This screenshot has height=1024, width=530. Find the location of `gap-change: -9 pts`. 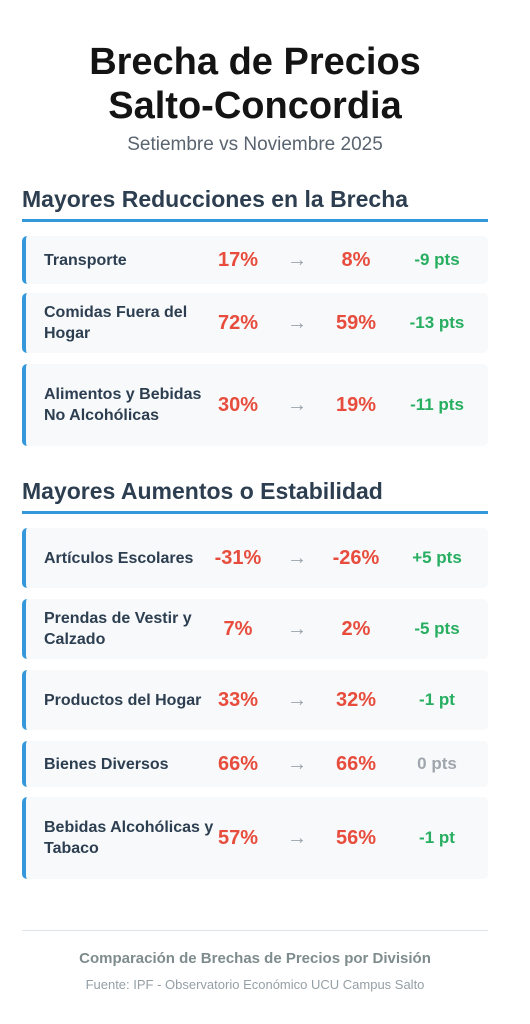

gap-change: -9 pts is located at coordinates (437, 259).